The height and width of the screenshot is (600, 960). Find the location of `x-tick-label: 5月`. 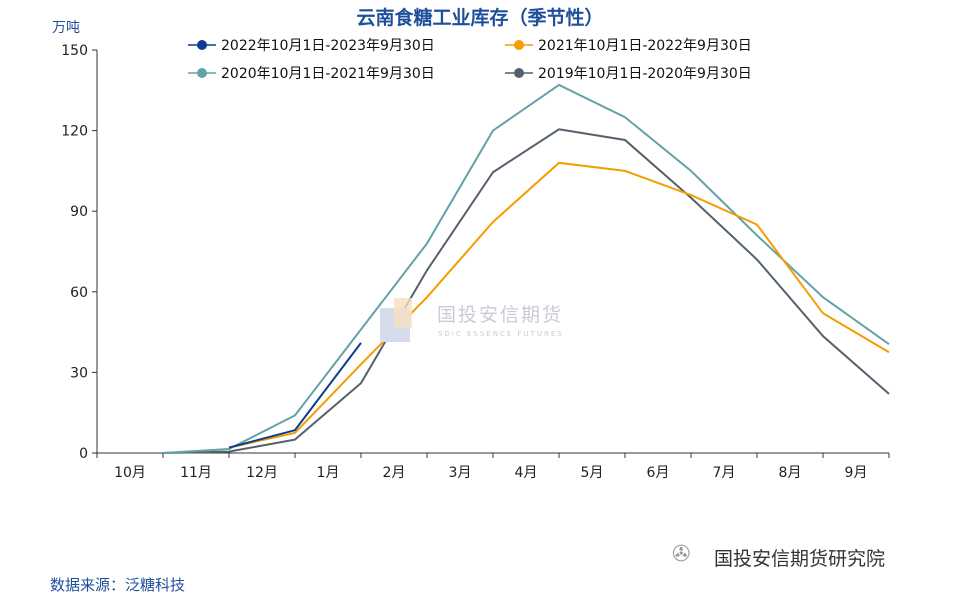

x-tick-label: 5月 is located at coordinates (592, 473).